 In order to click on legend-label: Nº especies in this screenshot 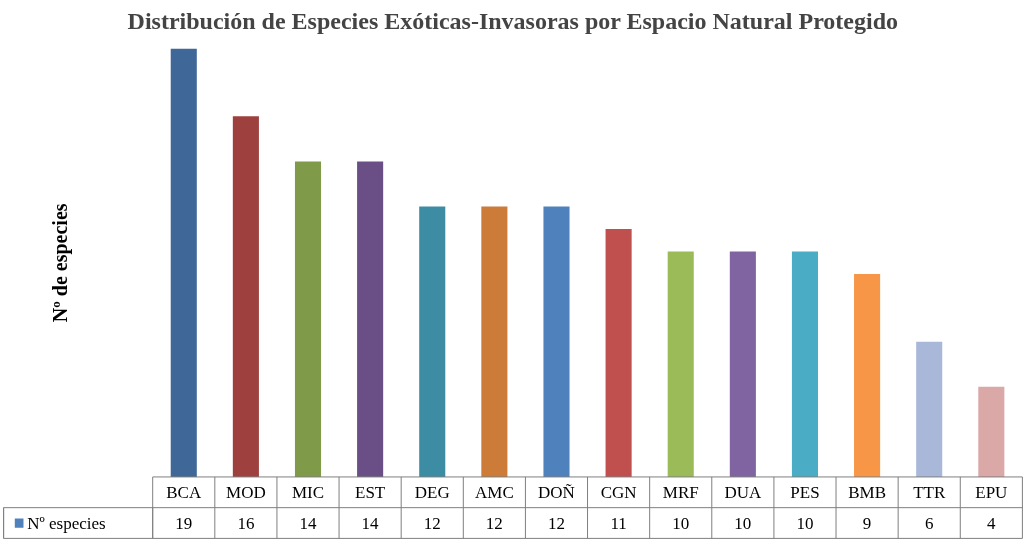, I will do `click(66, 523)`.